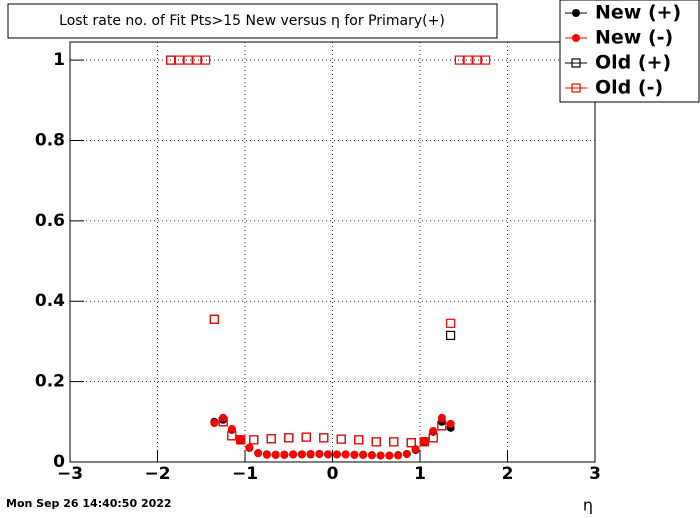 This screenshot has height=518, width=700. I want to click on y-tick-label: 0, so click(59, 462).